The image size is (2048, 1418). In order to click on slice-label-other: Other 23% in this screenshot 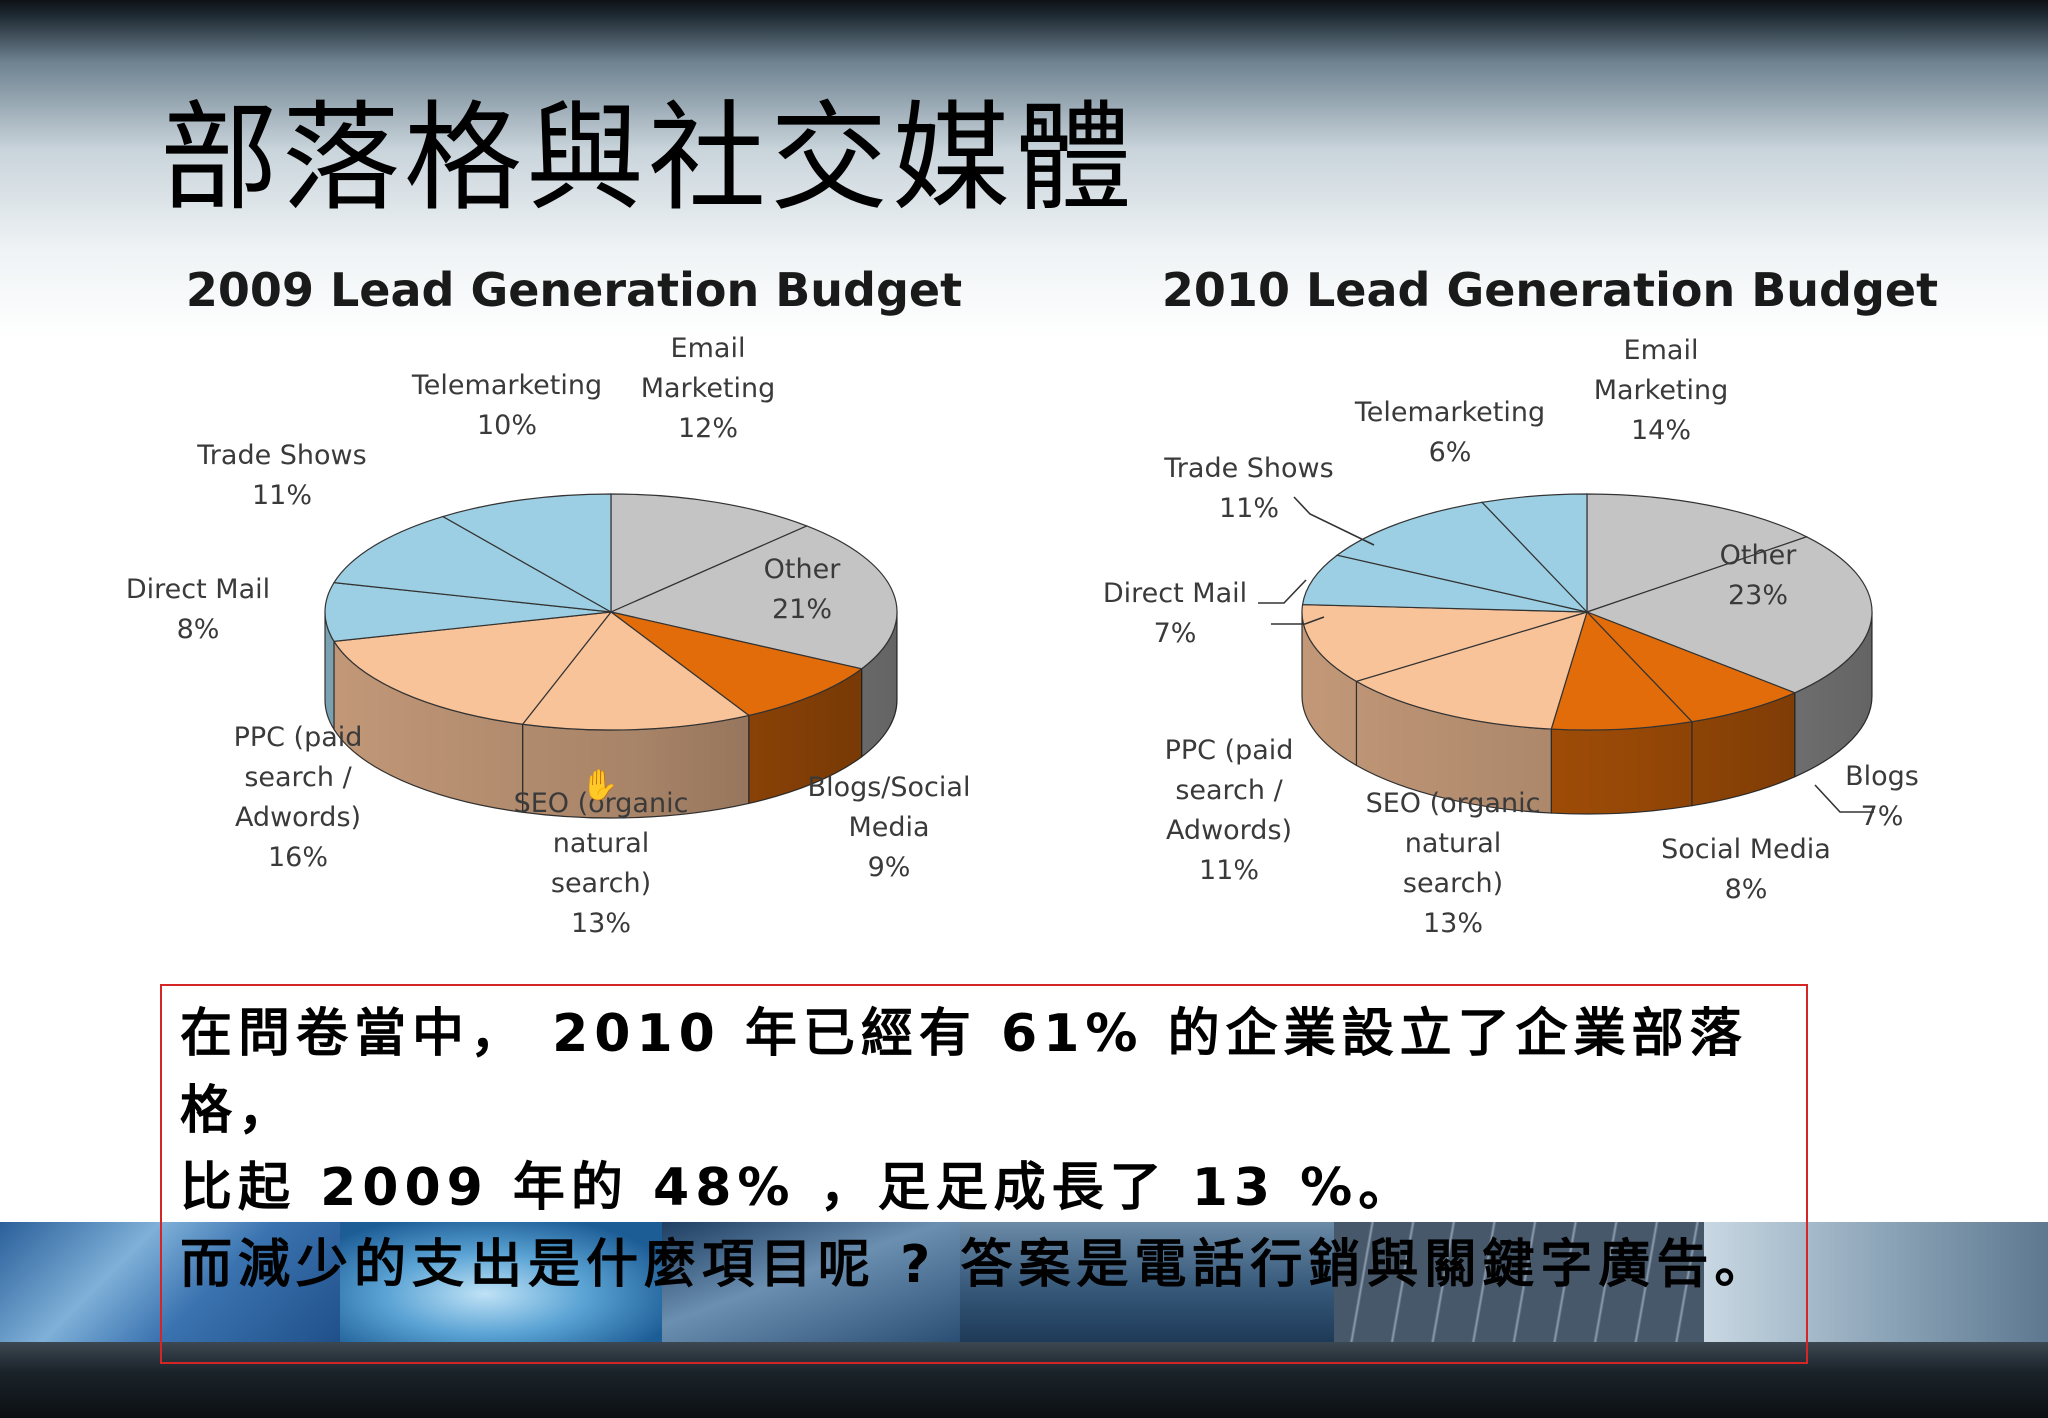, I will do `click(1759, 575)`.